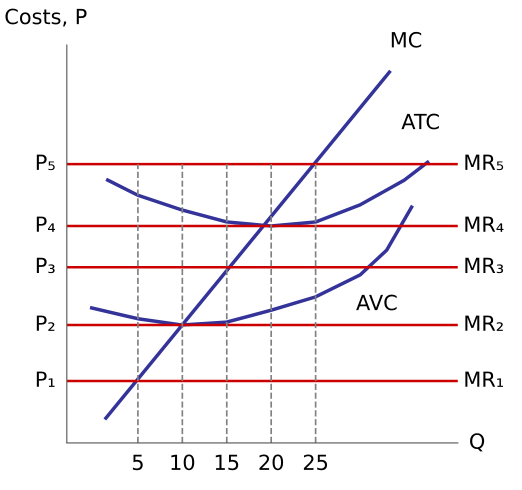 The image size is (522, 490). I want to click on x-tick-label: 5, so click(137, 462).